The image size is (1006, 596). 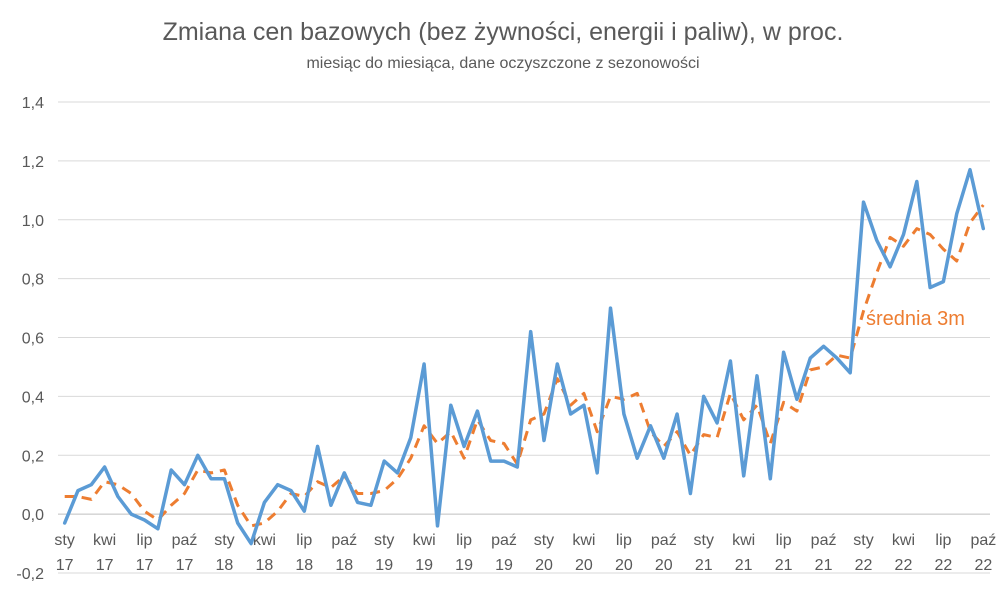 What do you see at coordinates (915, 319) in the screenshot?
I see `series-annotation-label: średnia 3m` at bounding box center [915, 319].